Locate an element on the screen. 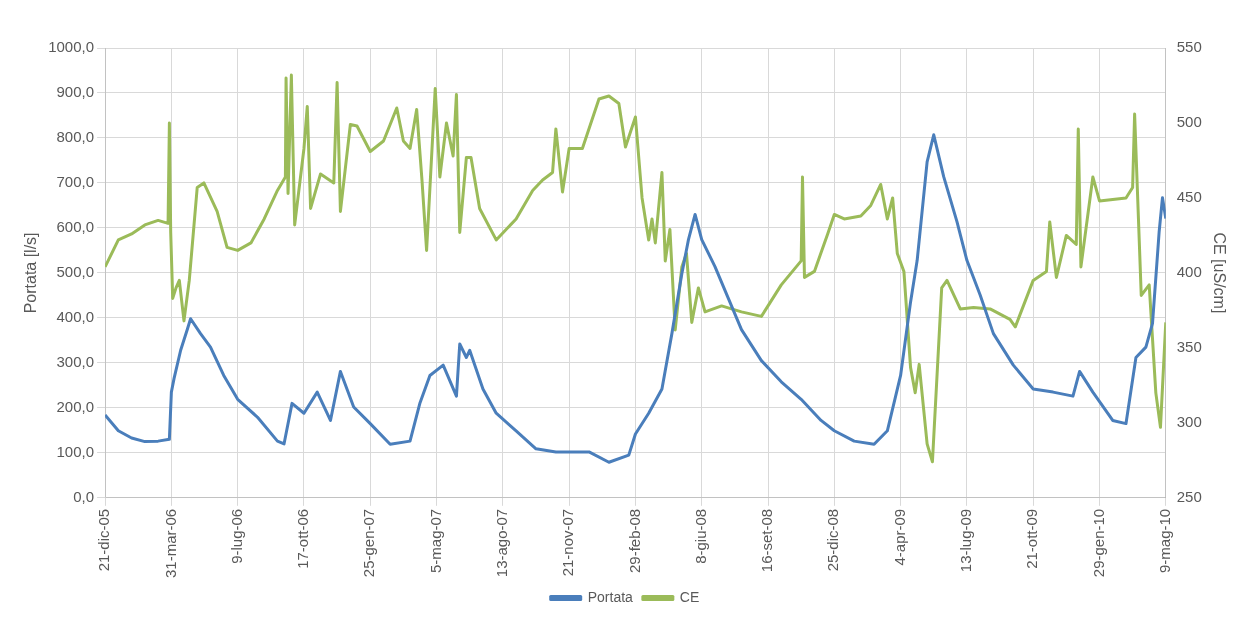  x-tick-label: 25-dic-08 is located at coordinates (833, 540).